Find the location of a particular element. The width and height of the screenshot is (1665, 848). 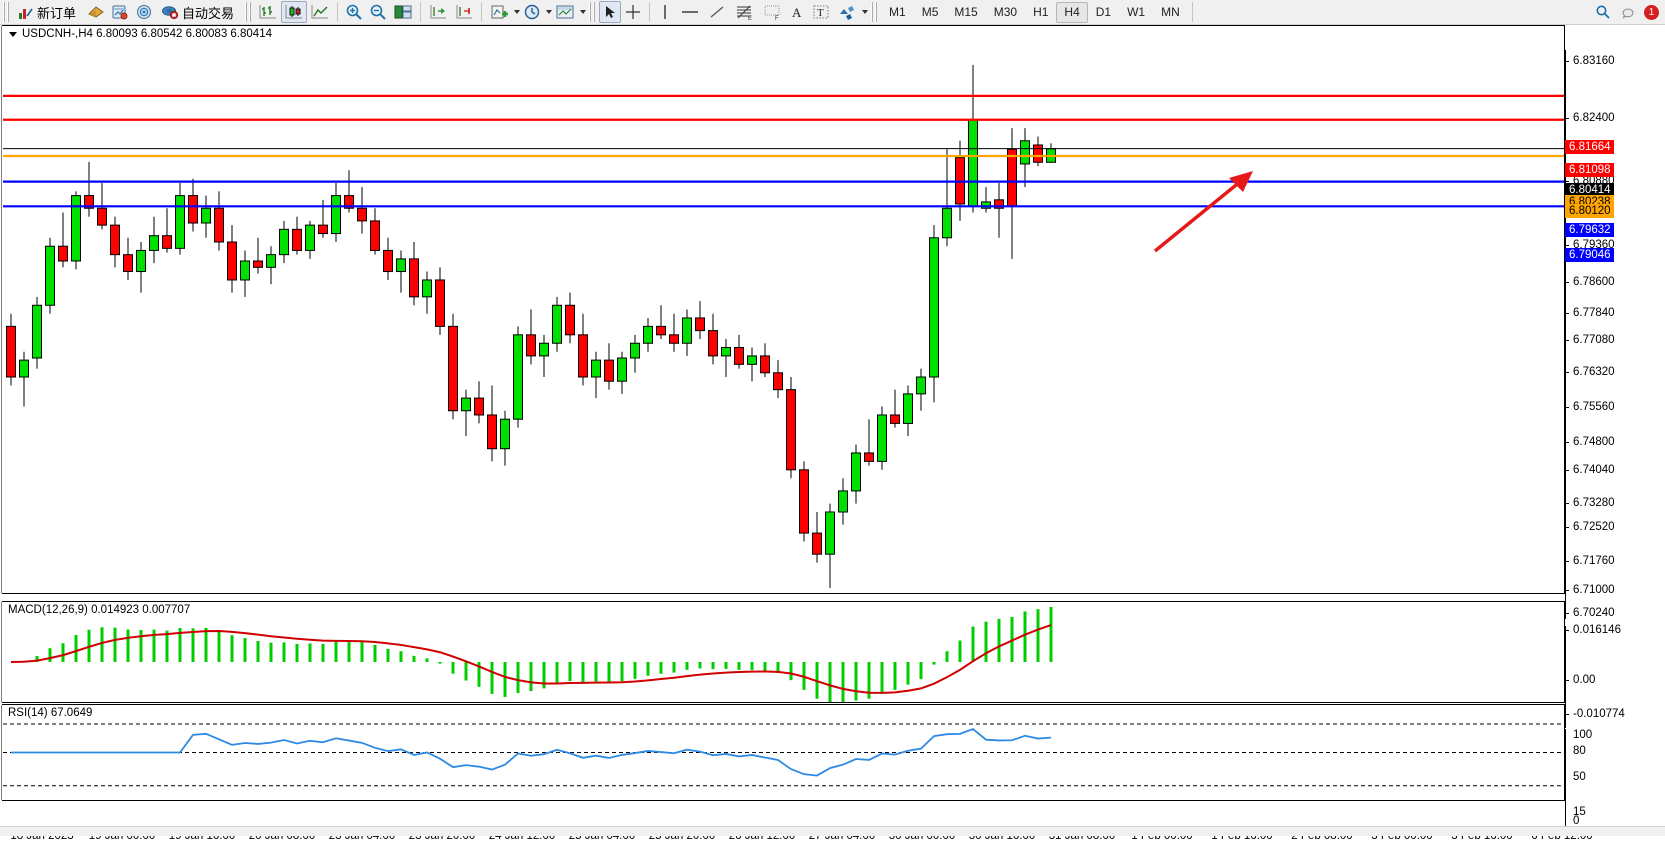

timeframe-mn: MN is located at coordinates (1170, 12).